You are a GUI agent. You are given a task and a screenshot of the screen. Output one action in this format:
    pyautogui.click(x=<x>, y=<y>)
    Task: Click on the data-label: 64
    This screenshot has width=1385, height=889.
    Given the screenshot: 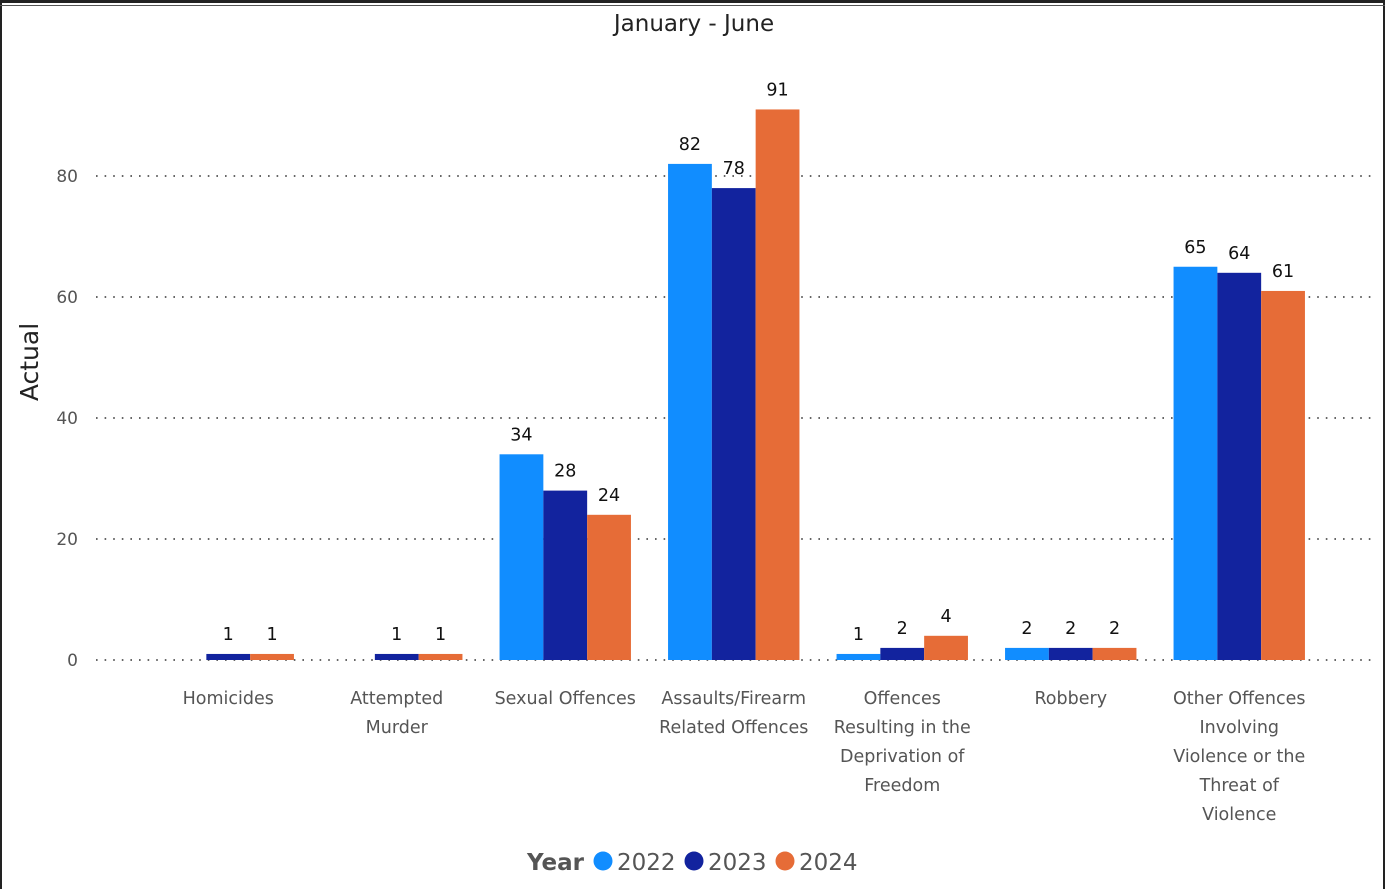 What is the action you would take?
    pyautogui.click(x=1239, y=254)
    